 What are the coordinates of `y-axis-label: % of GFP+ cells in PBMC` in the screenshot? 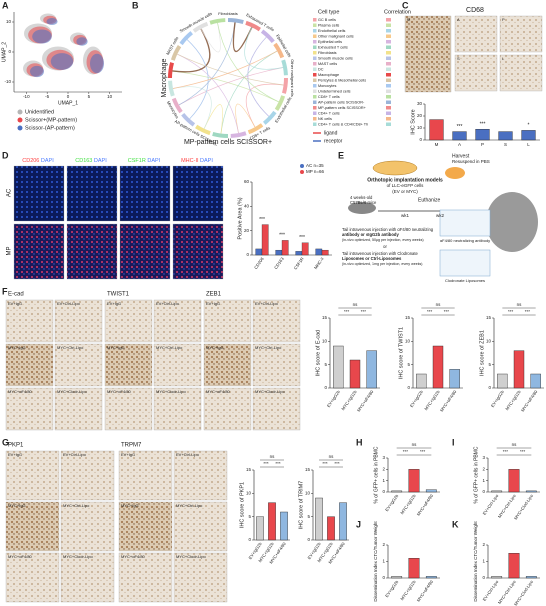 It's located at (476, 474).